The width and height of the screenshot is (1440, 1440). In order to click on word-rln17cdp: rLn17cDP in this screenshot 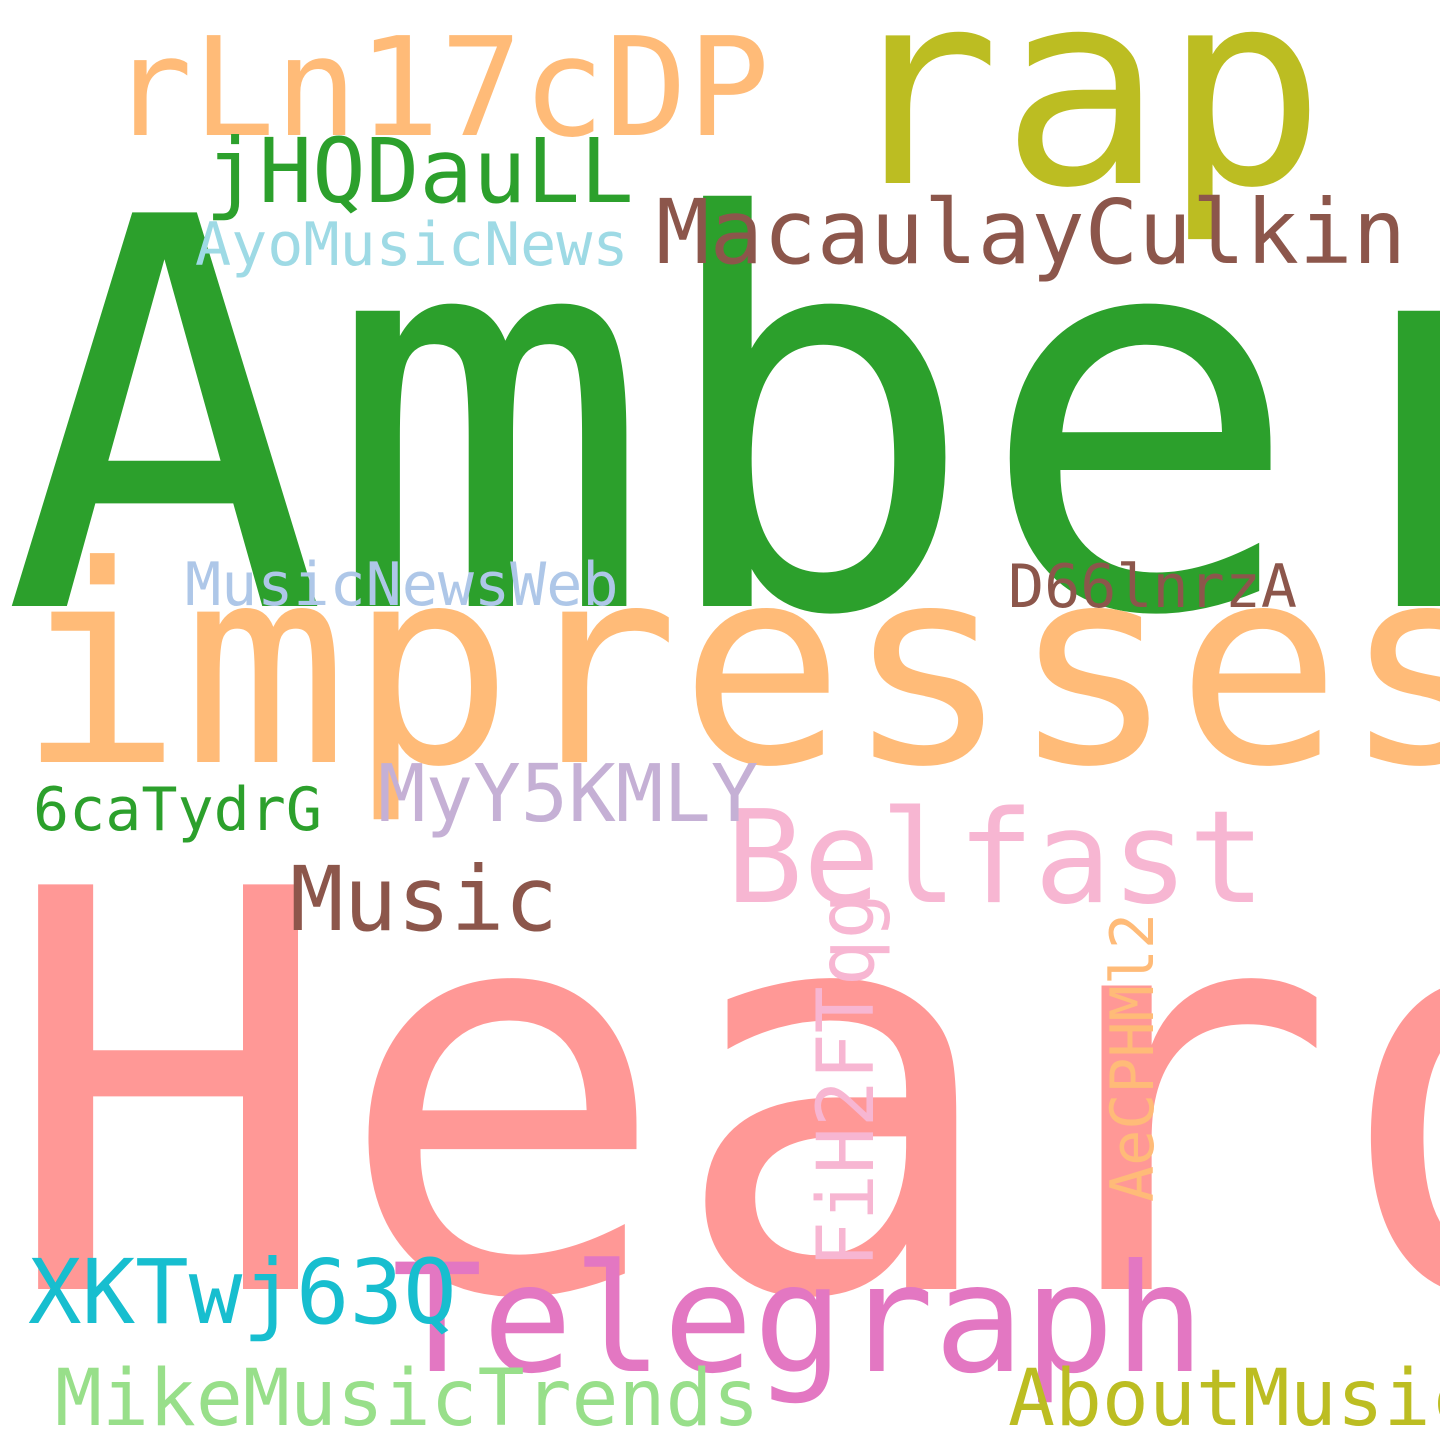, I will do `click(440, 88)`.